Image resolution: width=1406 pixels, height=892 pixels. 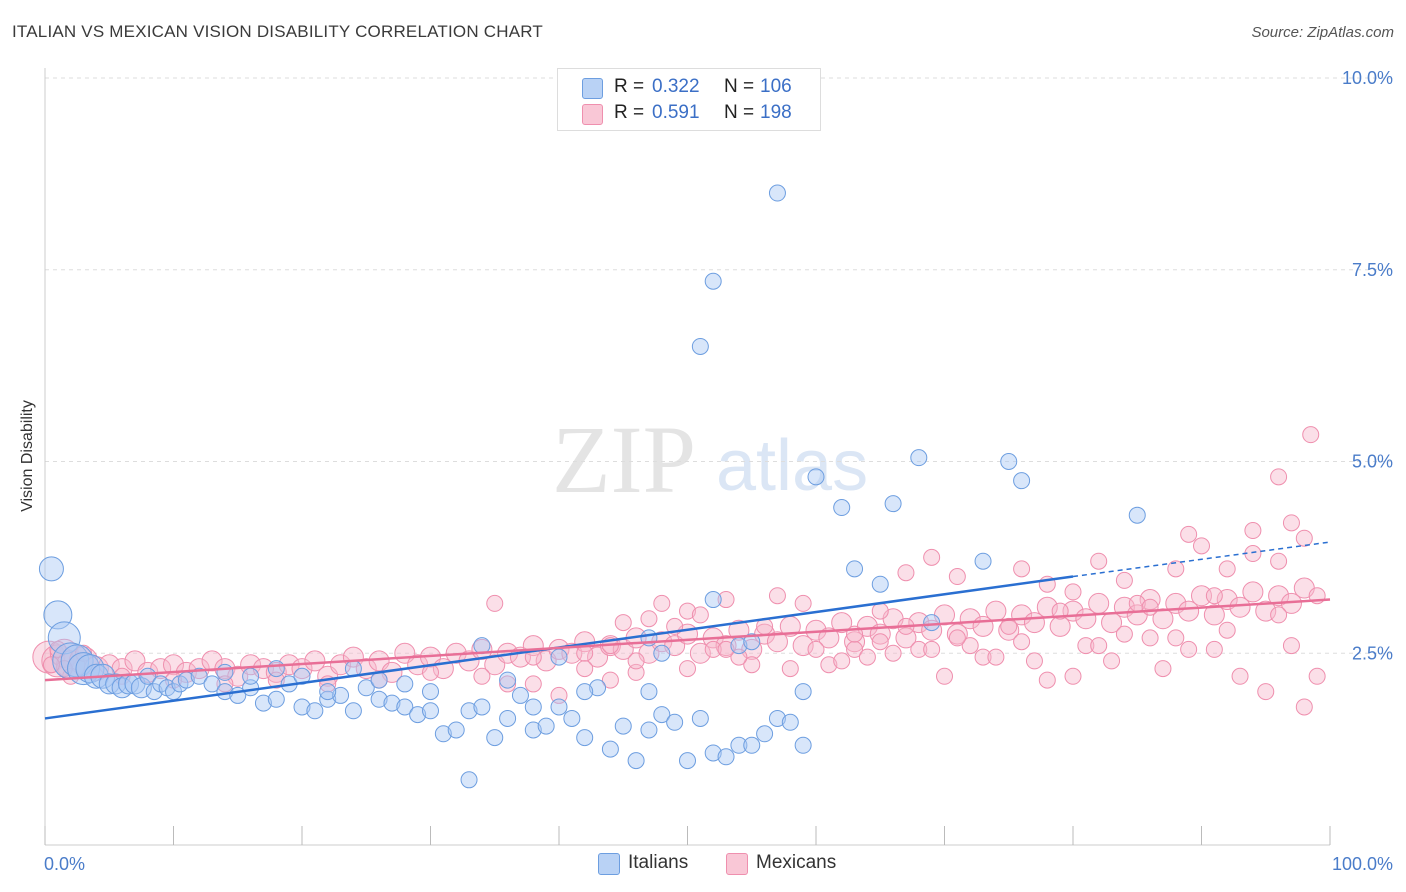 I want to click on x-tick-label: 100.0%, so click(x=1362, y=864).